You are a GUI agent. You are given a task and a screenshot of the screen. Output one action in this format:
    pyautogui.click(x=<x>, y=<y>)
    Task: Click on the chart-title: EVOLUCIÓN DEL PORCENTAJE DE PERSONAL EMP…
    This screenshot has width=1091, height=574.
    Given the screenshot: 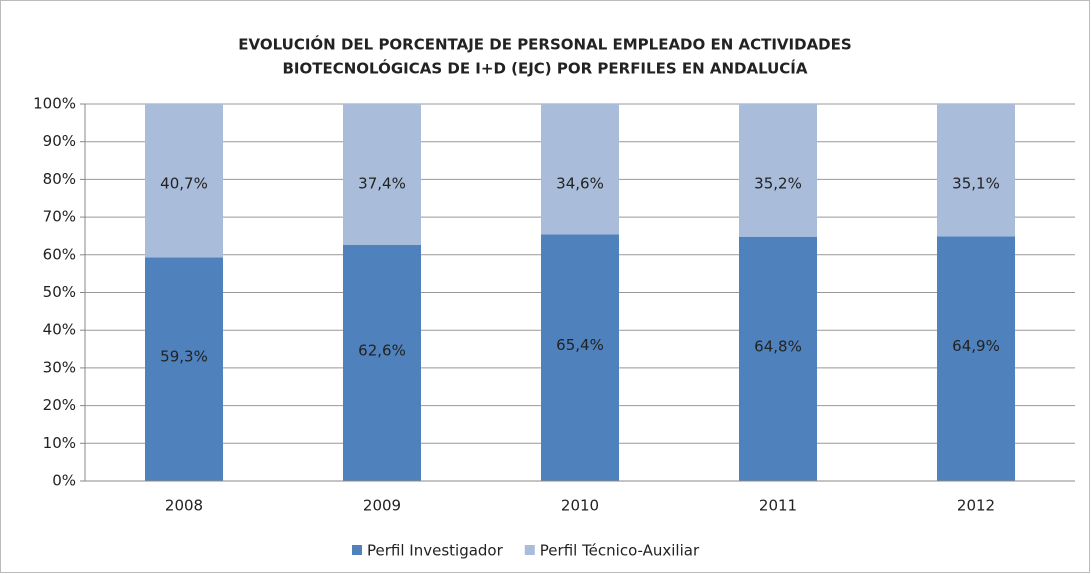 What is the action you would take?
    pyautogui.click(x=544, y=44)
    